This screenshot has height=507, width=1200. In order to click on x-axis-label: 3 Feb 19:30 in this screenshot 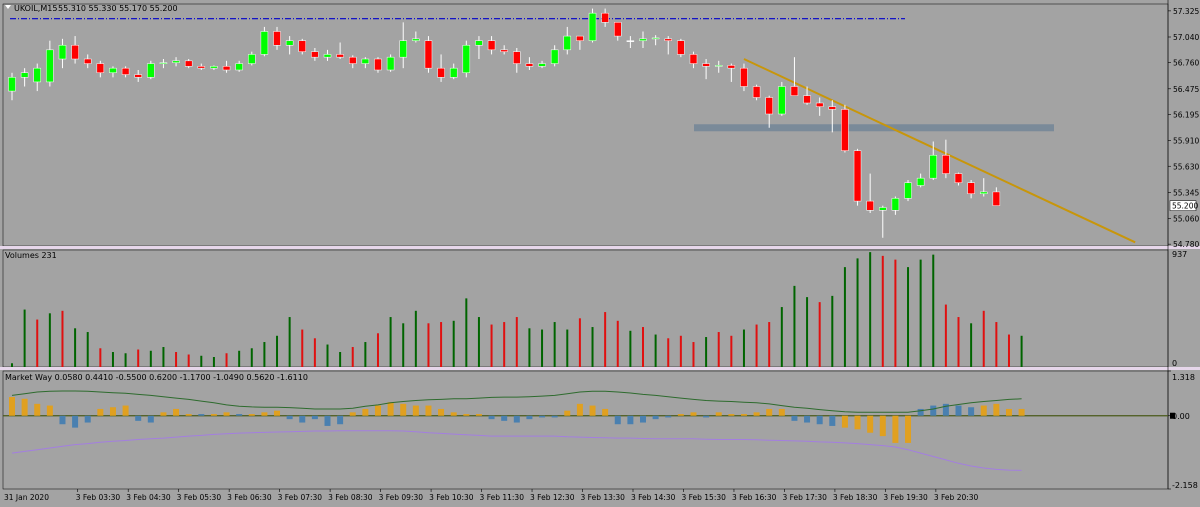, I will do `click(905, 497)`.